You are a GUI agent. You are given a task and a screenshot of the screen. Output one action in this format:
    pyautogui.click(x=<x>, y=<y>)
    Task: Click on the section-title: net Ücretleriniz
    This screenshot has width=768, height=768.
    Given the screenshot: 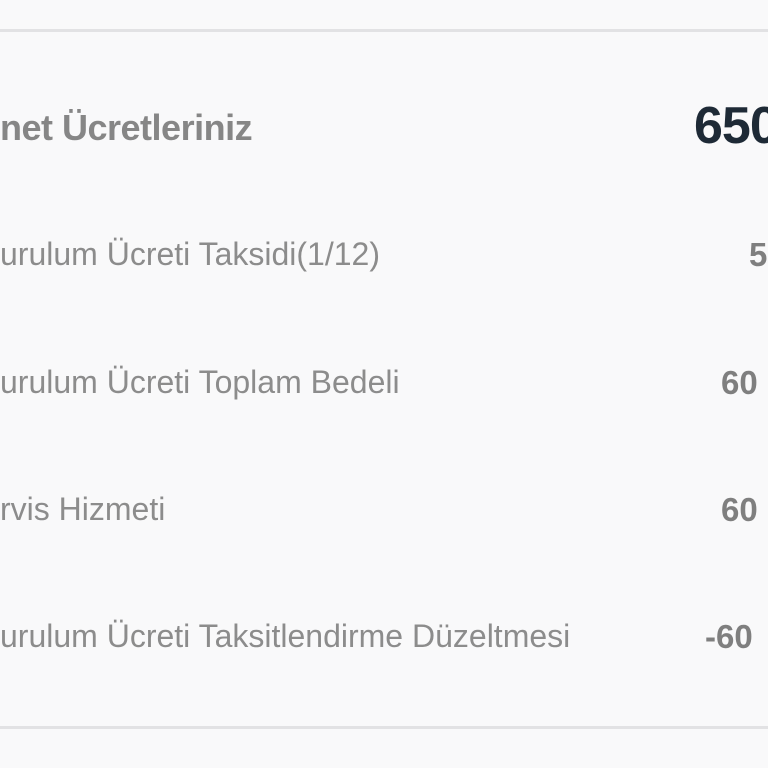 What is the action you would take?
    pyautogui.click(x=126, y=127)
    